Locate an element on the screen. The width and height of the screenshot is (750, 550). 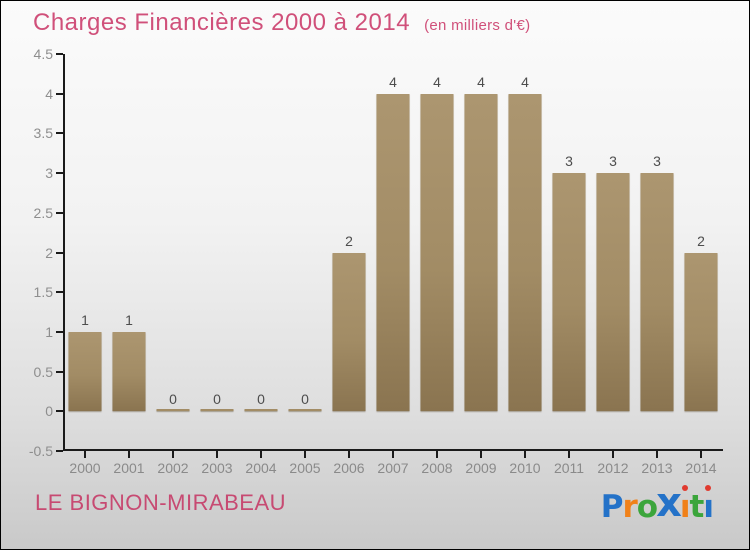
y-tick-label: 0 is located at coordinates (49, 411).